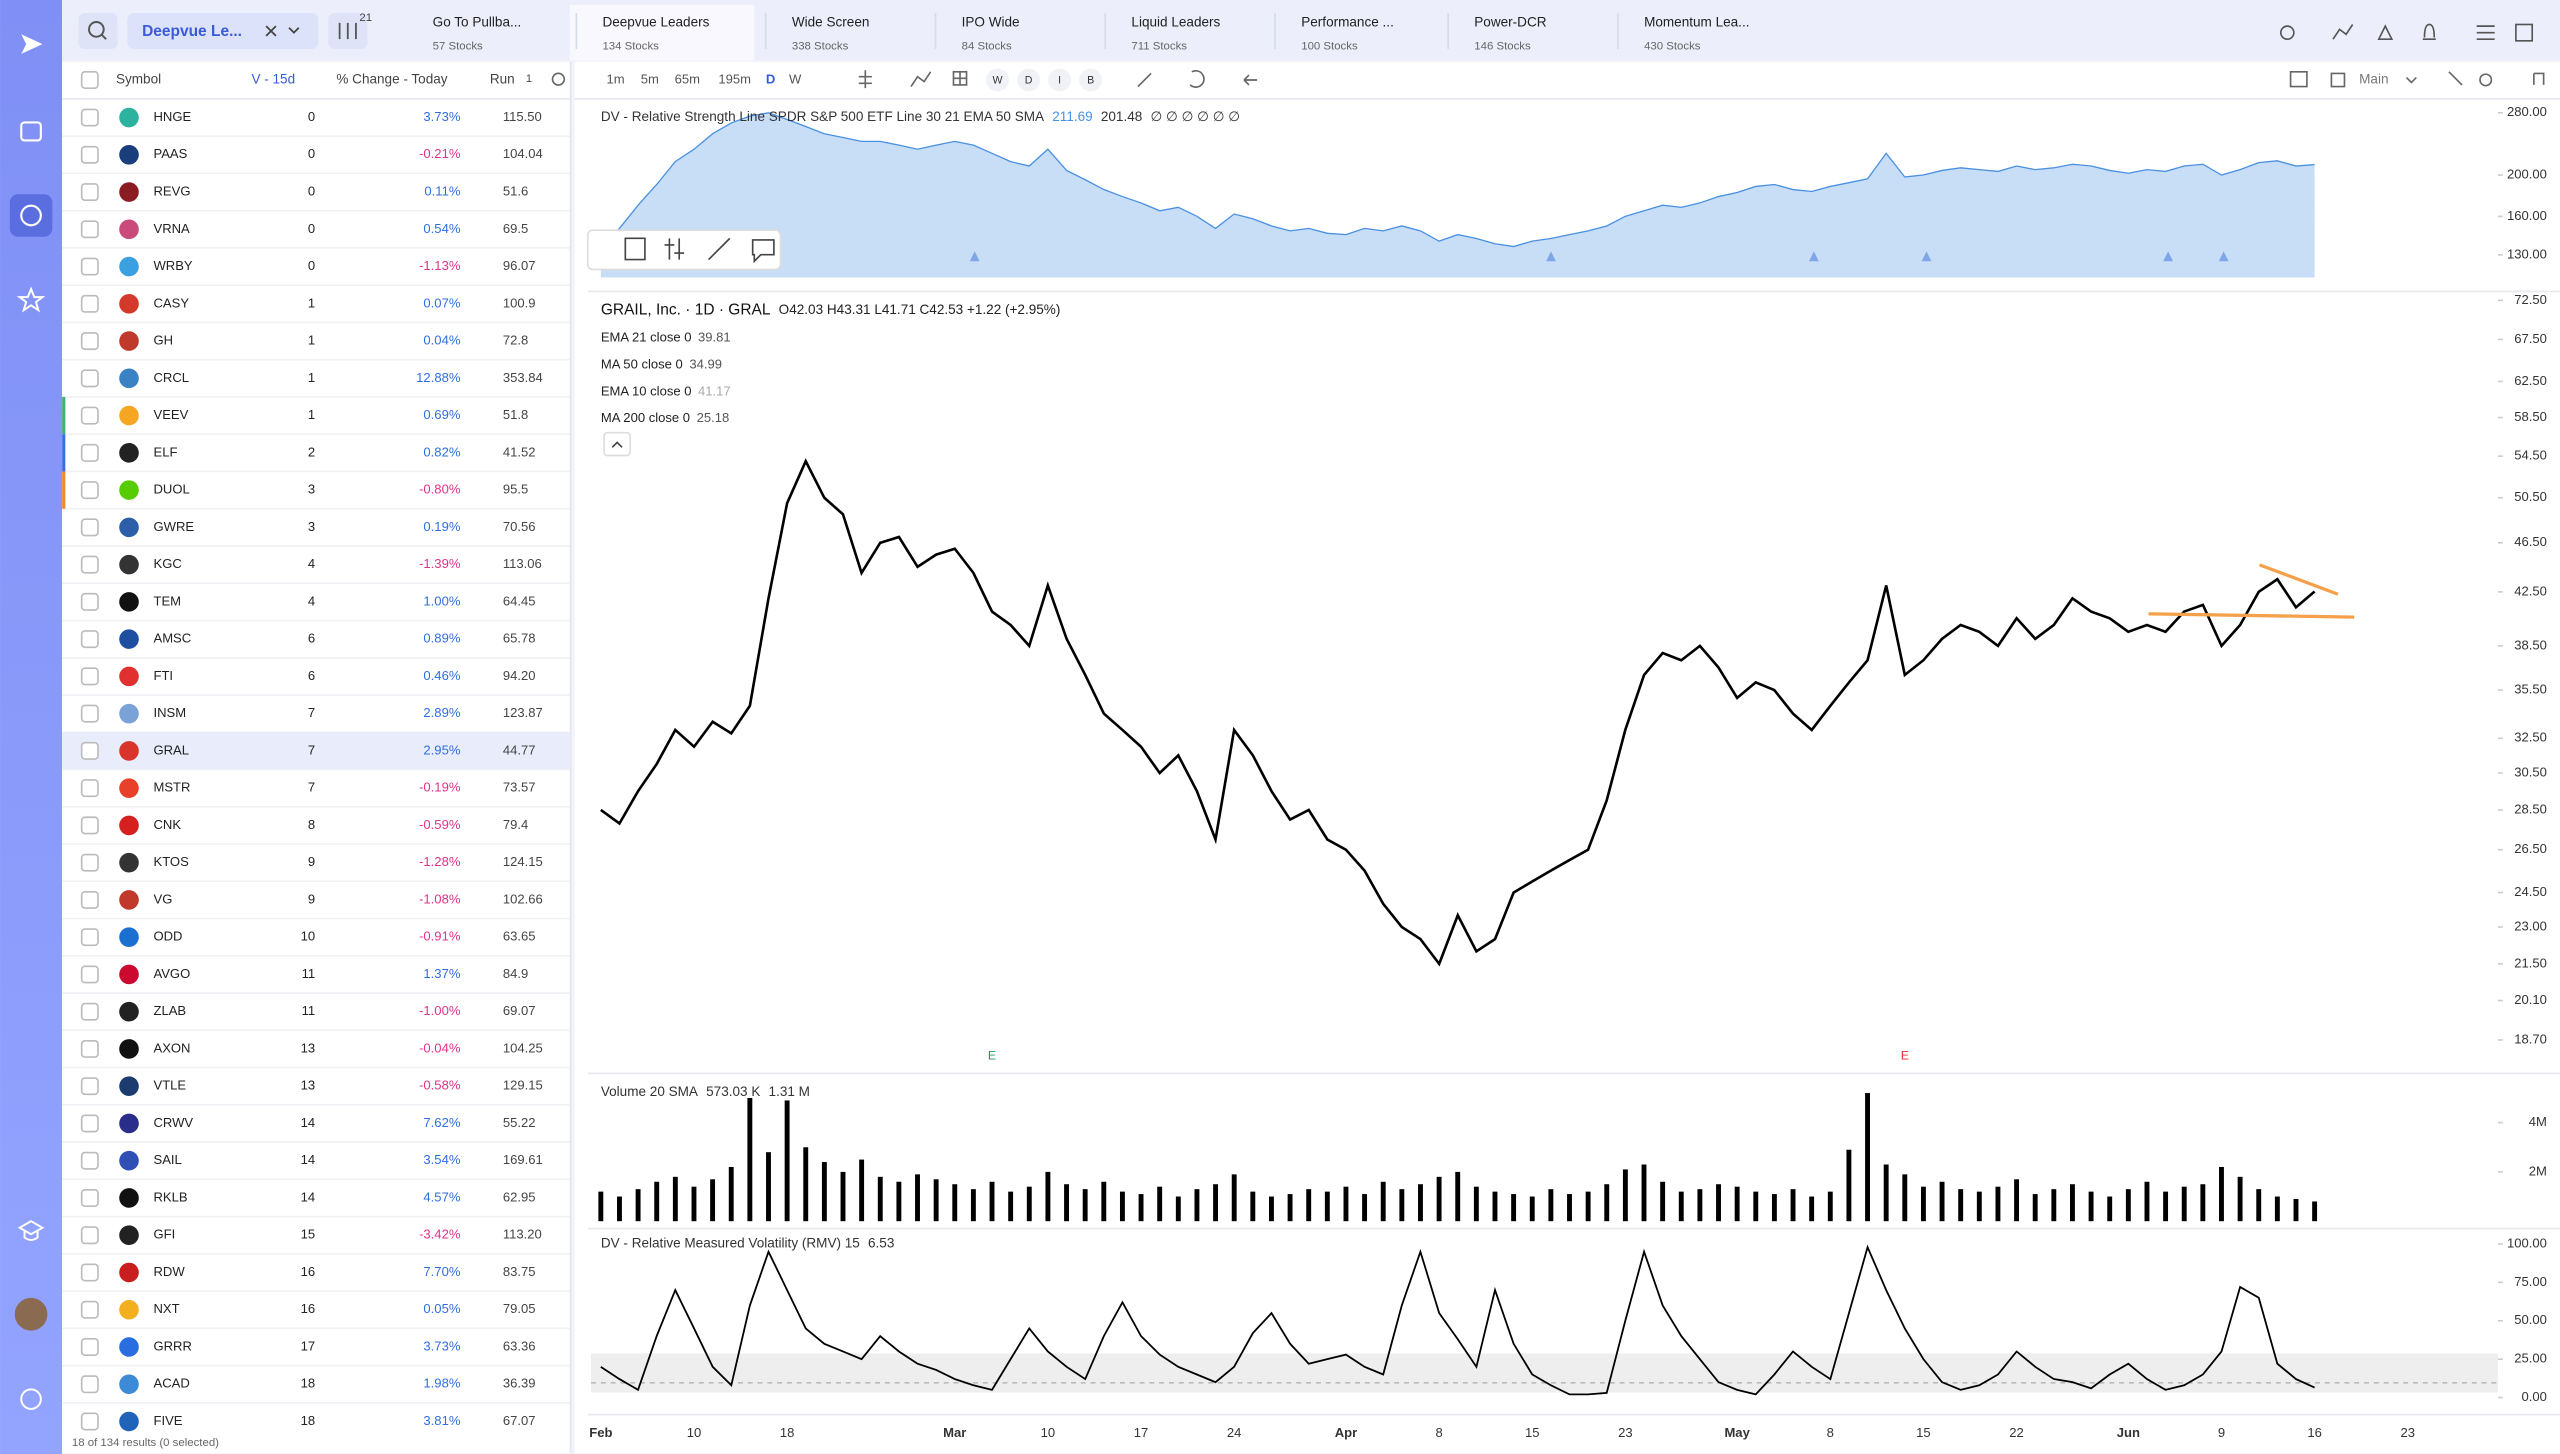  What do you see at coordinates (1159, 47) in the screenshot?
I see `tab-count: 711 Stocks` at bounding box center [1159, 47].